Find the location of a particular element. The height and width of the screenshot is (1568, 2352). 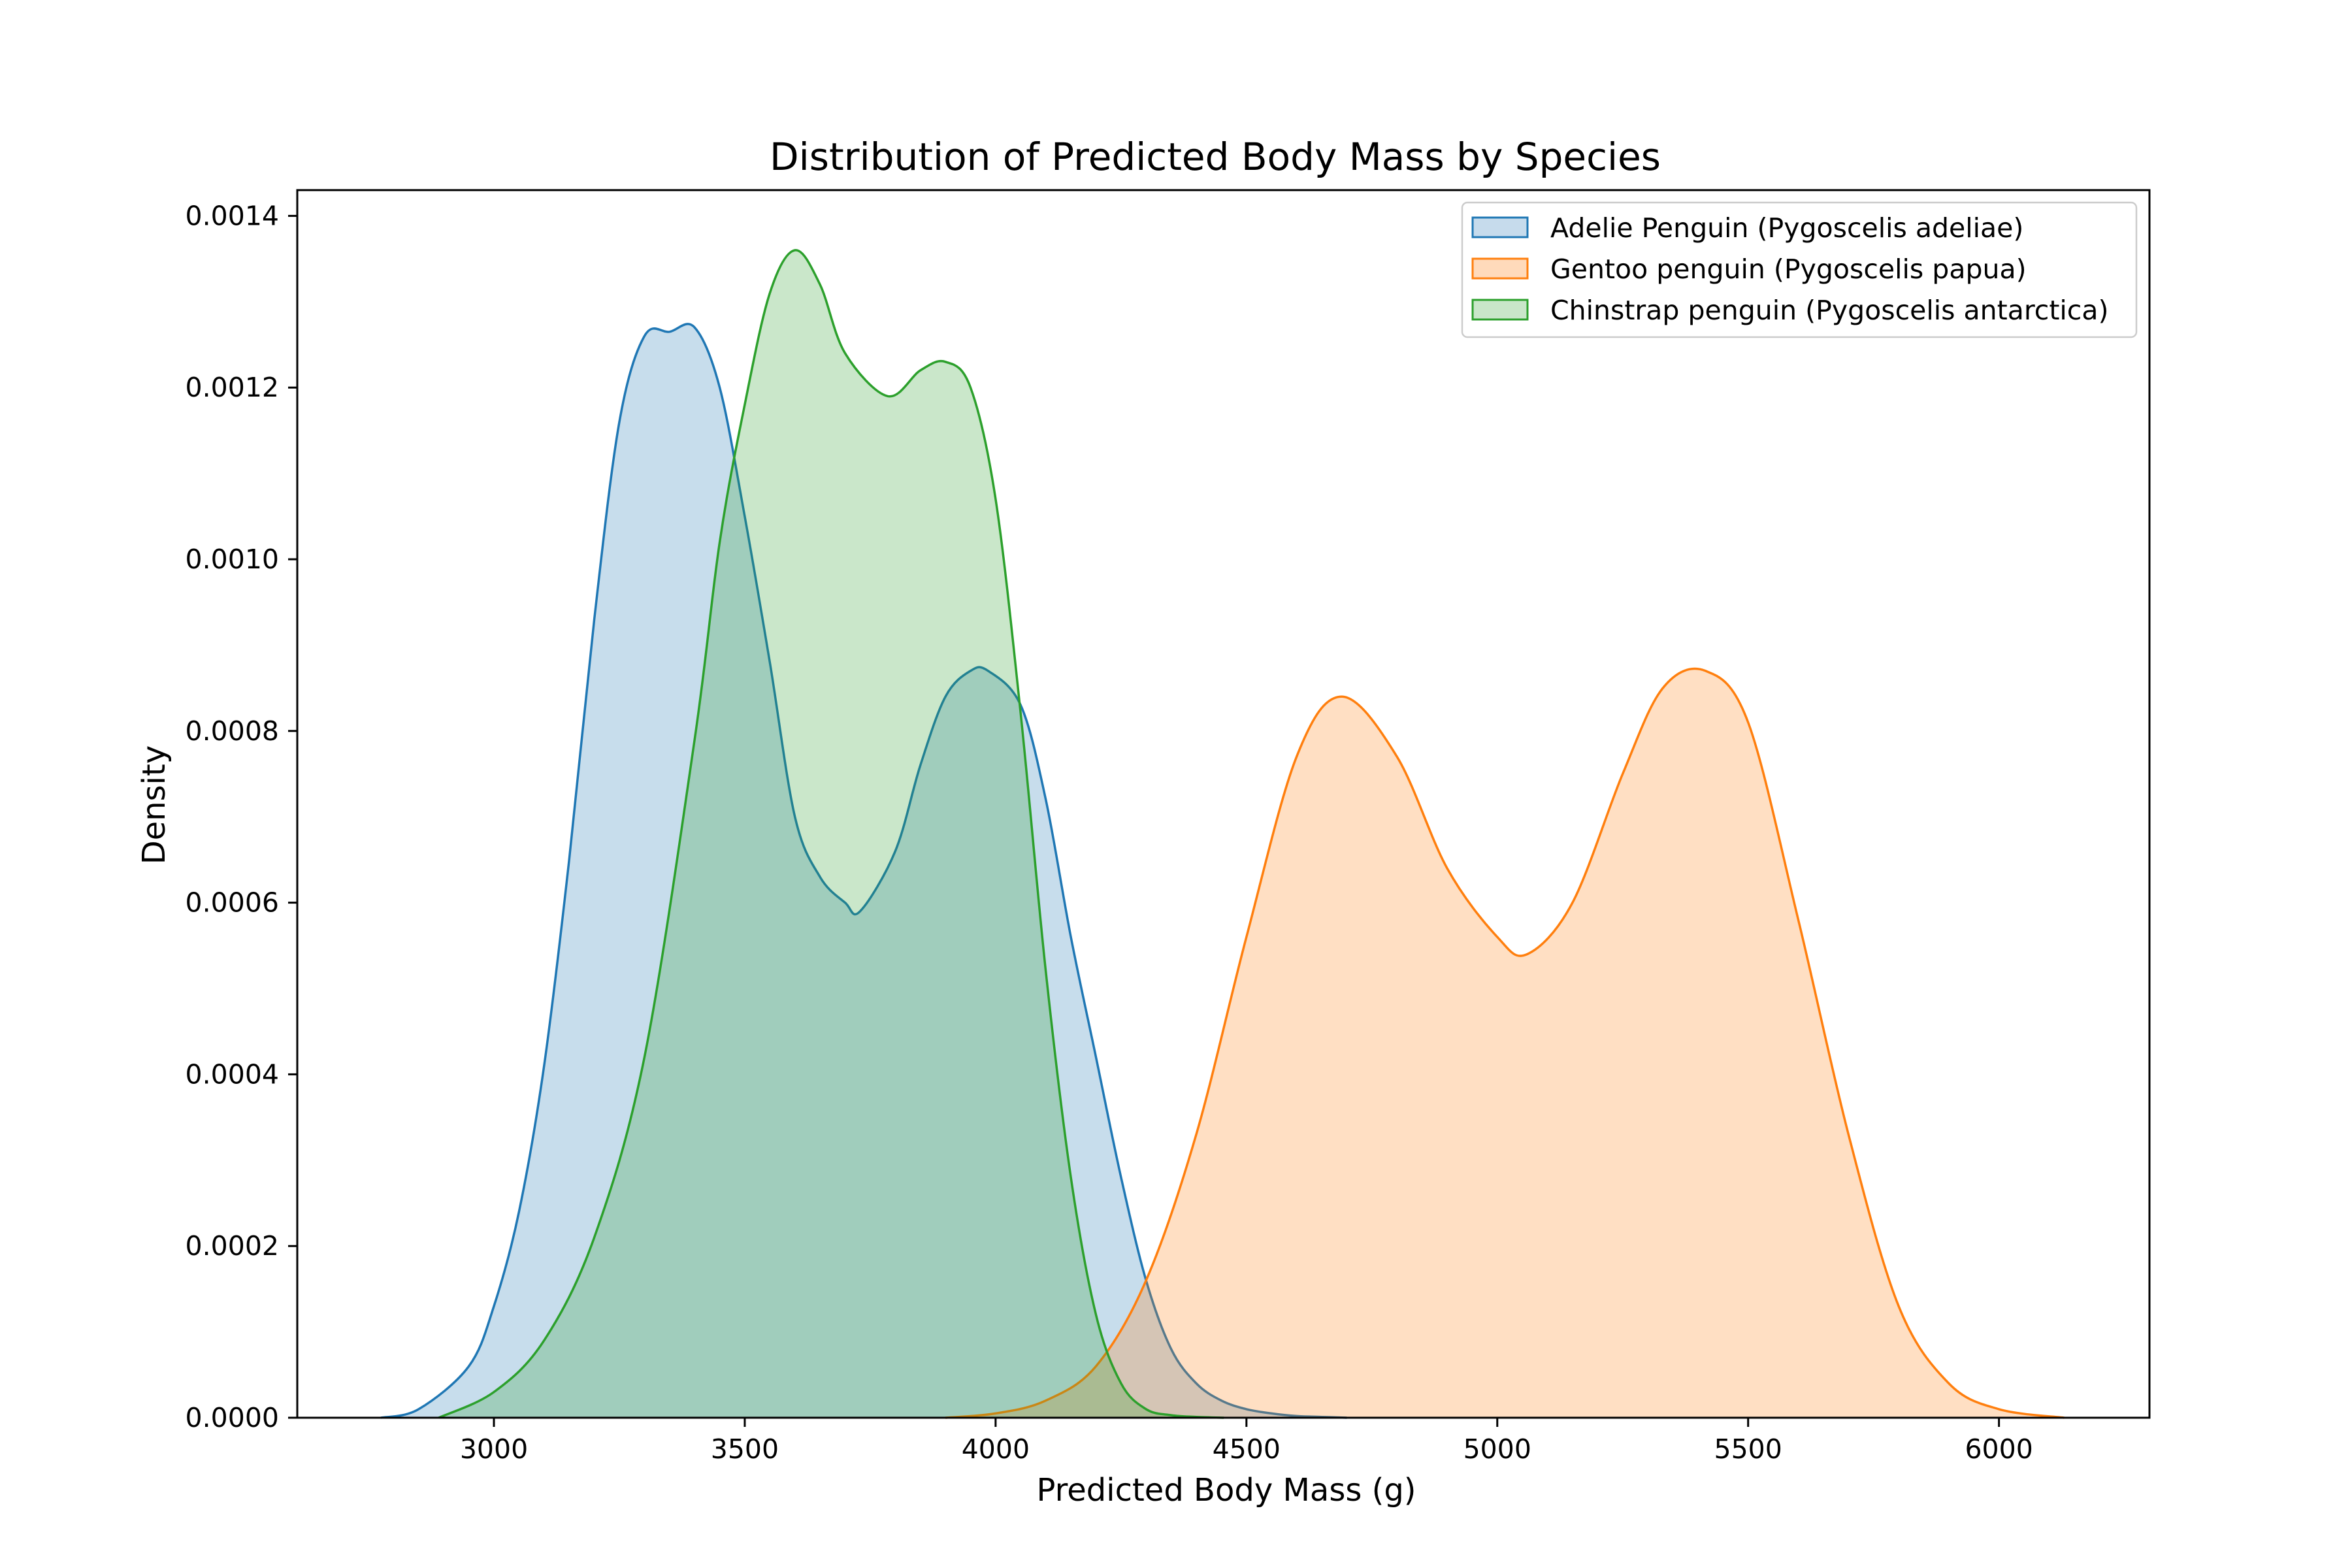

y-tick-label: 0.0000 is located at coordinates (232, 1417).